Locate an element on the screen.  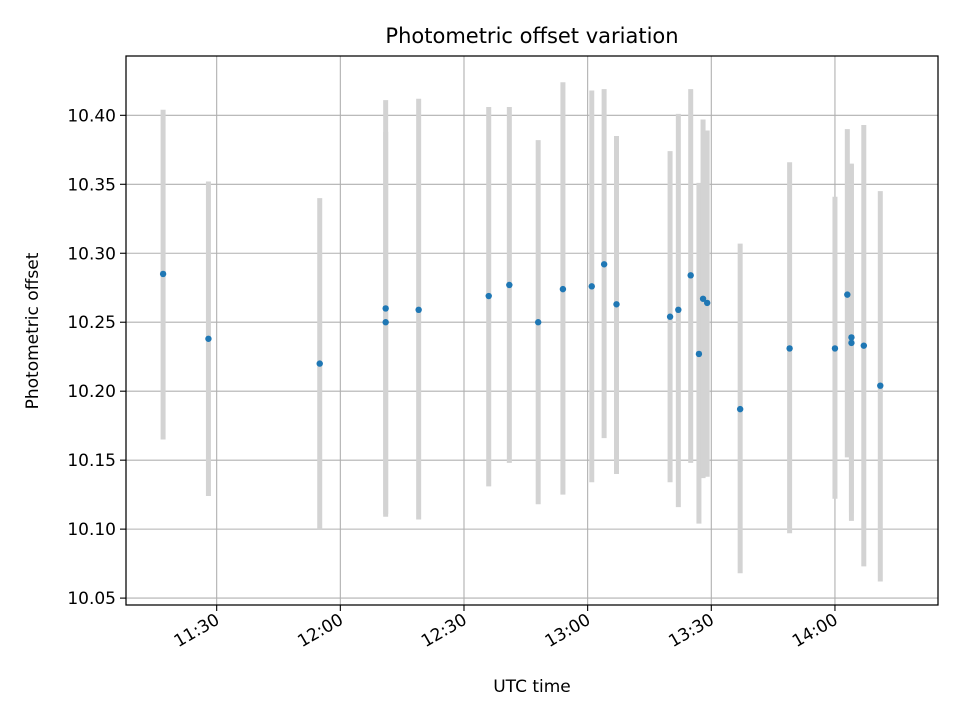
y-tick-label: 10.35 is located at coordinates (91, 185).